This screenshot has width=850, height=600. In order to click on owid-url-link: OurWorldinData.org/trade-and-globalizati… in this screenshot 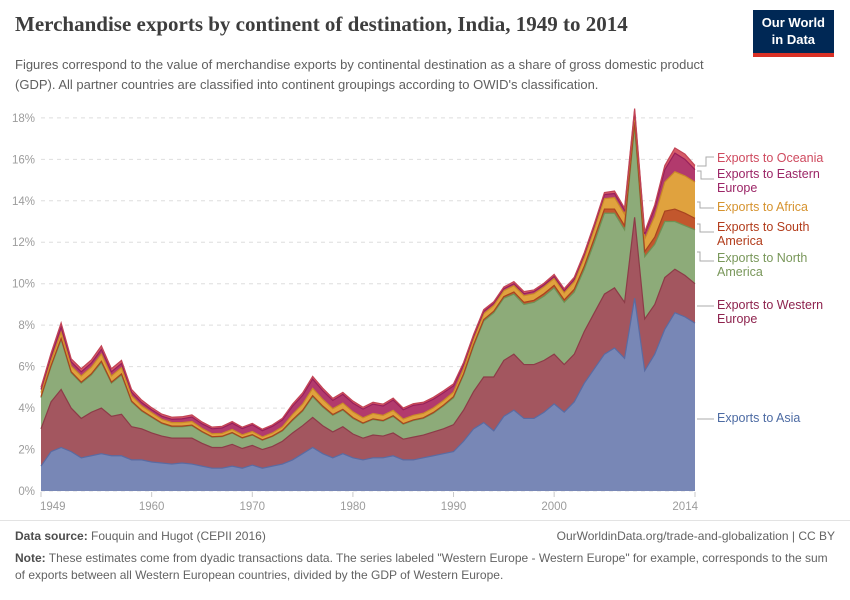, I will do `click(695, 536)`.